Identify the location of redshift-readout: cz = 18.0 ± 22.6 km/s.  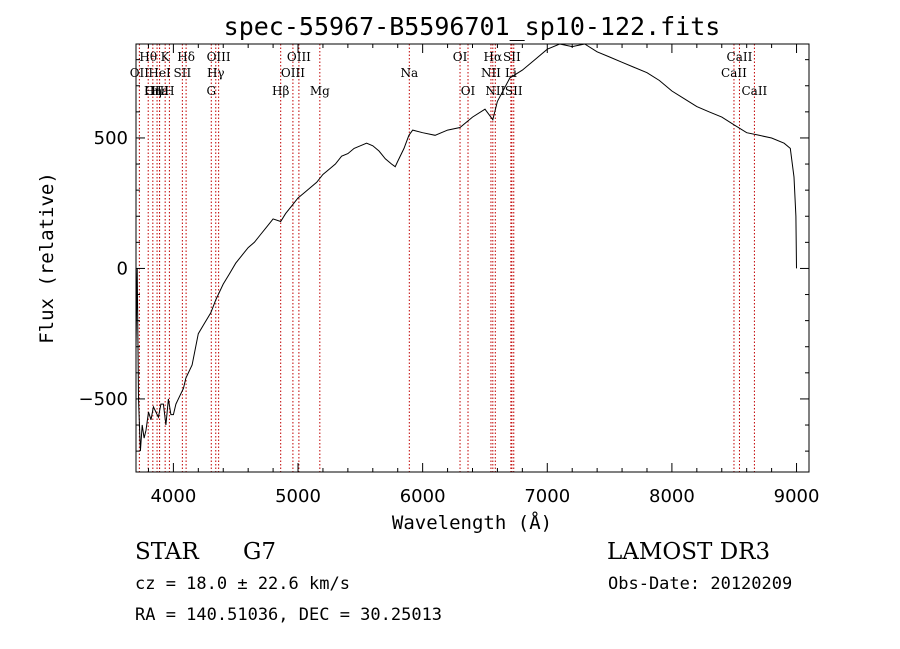
(242, 584).